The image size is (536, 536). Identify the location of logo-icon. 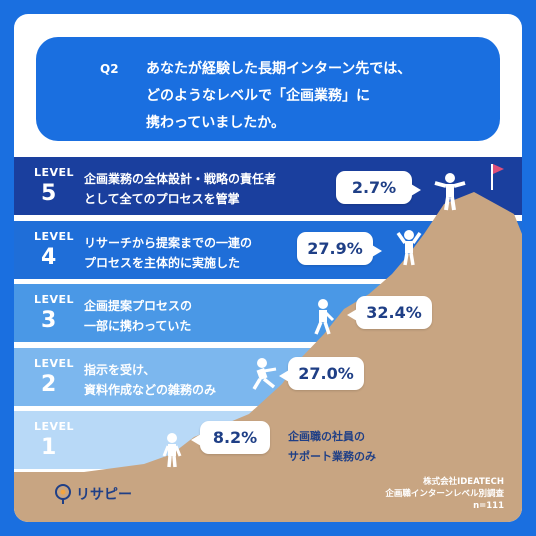
(63, 494).